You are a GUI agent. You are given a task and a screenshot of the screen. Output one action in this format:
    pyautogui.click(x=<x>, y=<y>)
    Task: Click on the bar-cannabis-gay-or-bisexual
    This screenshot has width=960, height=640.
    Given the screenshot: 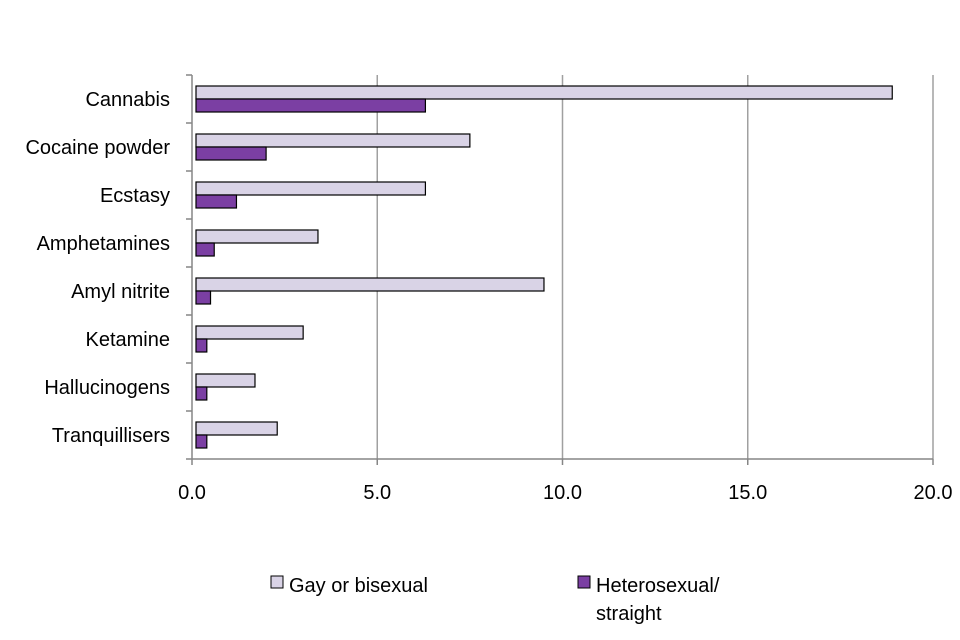 What is the action you would take?
    pyautogui.click(x=544, y=92)
    